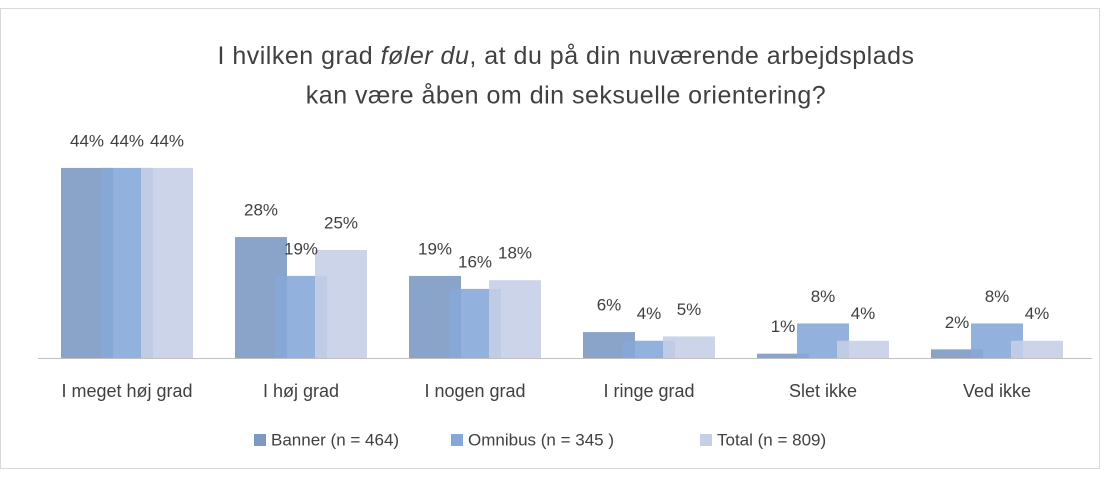 The image size is (1104, 477). What do you see at coordinates (771, 439) in the screenshot?
I see `legend-label: Total (n = 809)` at bounding box center [771, 439].